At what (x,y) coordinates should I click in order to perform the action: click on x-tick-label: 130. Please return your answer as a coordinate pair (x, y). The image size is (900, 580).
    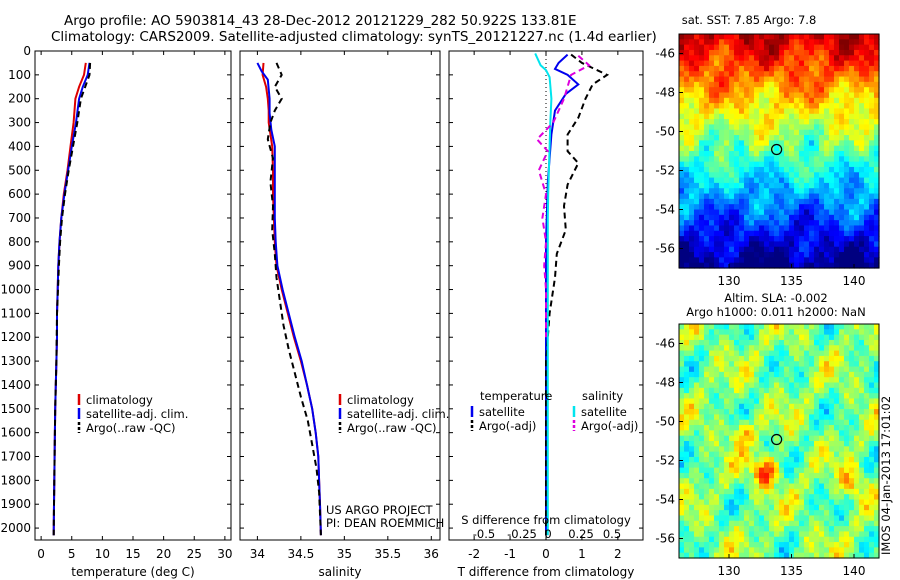
    Looking at the image, I should click on (729, 281).